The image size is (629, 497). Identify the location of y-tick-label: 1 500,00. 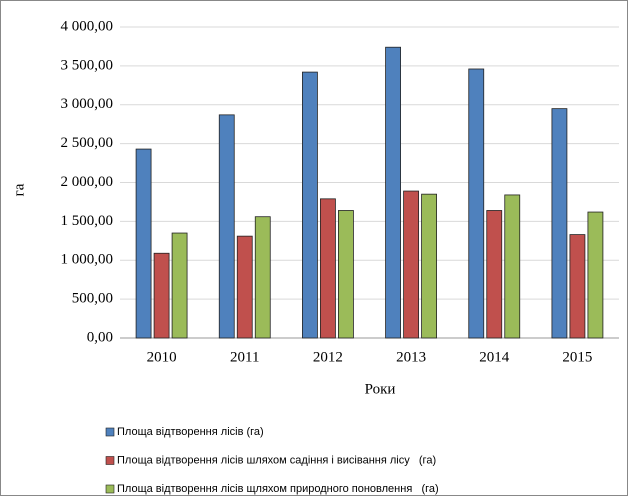
(87, 221).